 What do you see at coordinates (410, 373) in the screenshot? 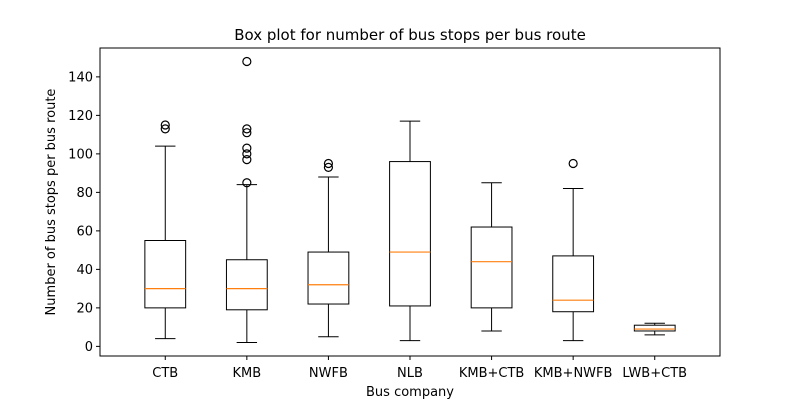
I see `x-tick-label-3: NLB` at bounding box center [410, 373].